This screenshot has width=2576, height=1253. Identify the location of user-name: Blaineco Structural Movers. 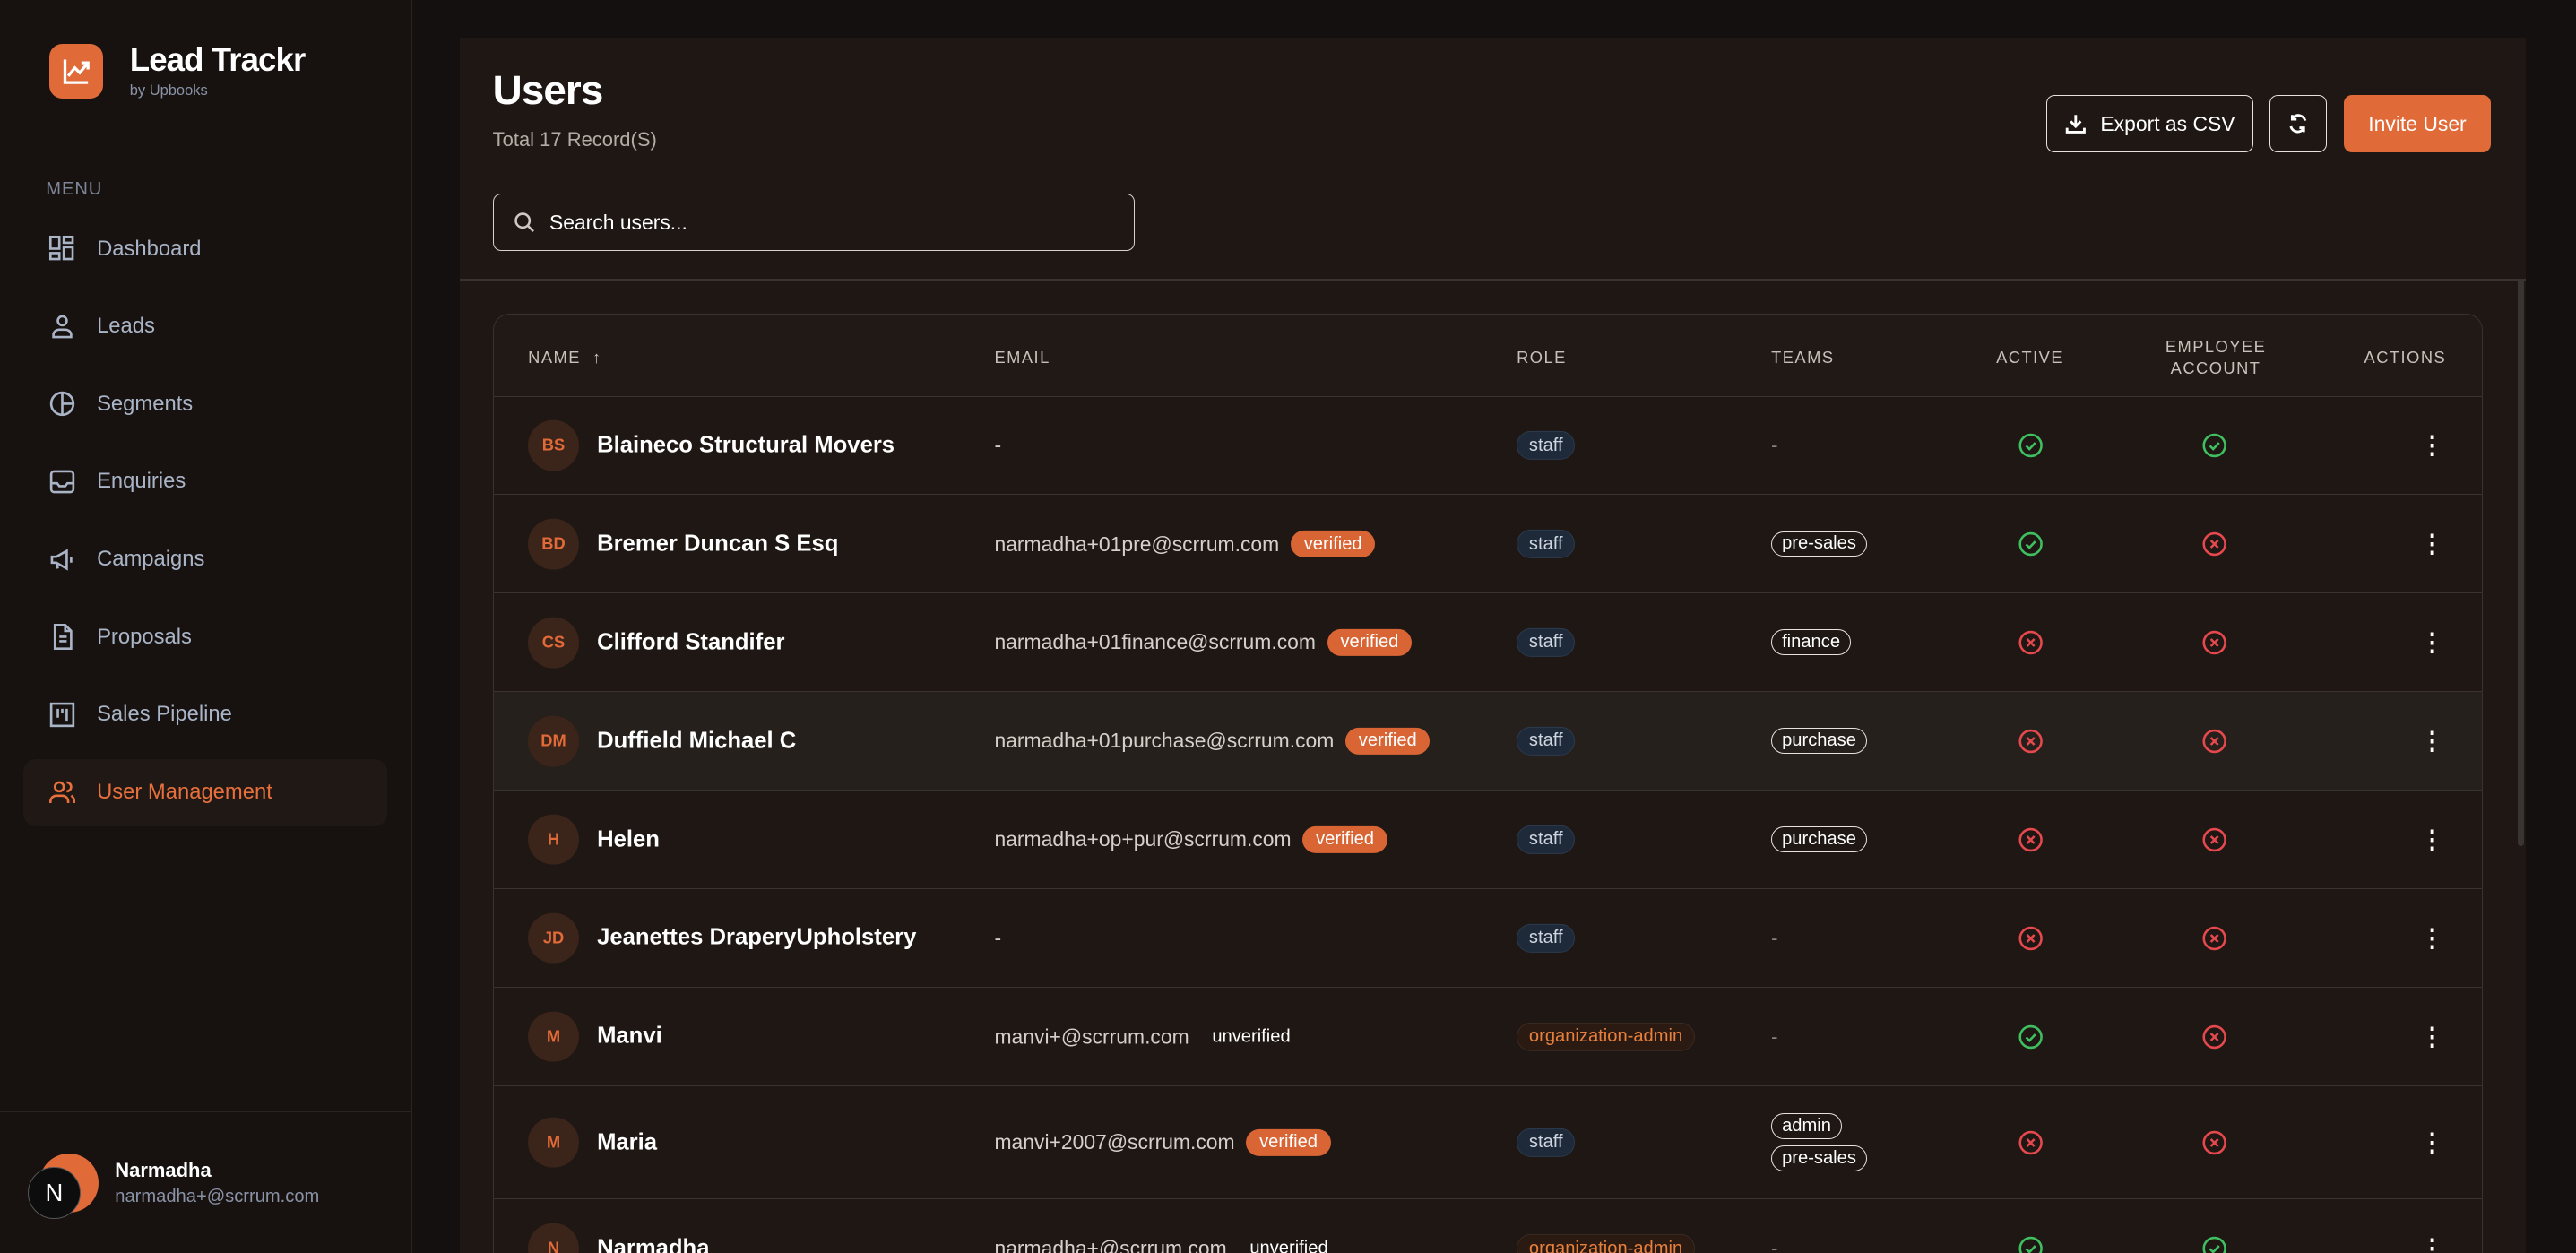
(746, 445).